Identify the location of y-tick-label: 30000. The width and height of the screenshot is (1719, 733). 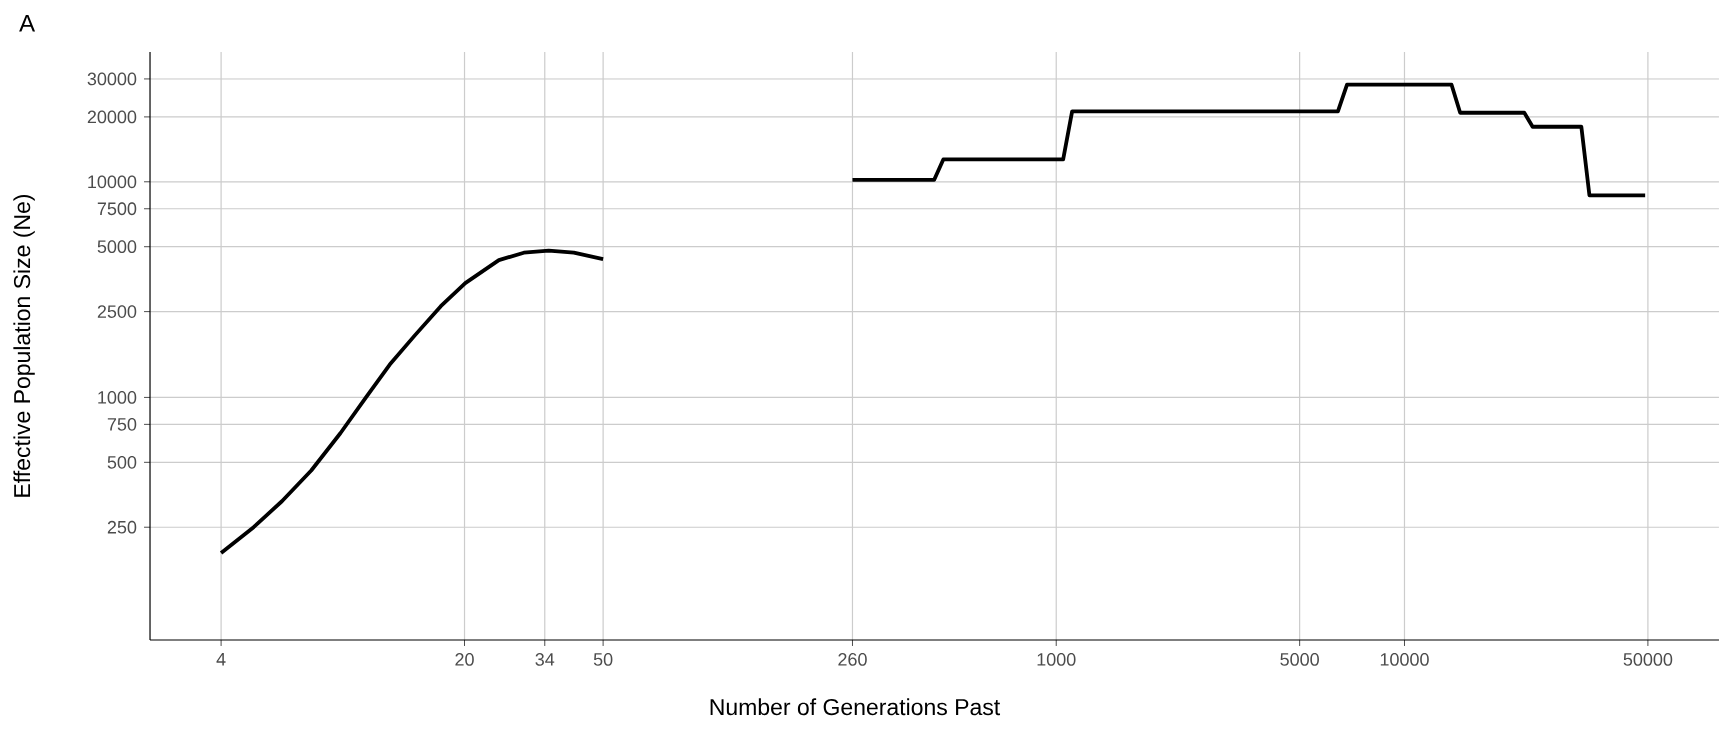
(112, 79).